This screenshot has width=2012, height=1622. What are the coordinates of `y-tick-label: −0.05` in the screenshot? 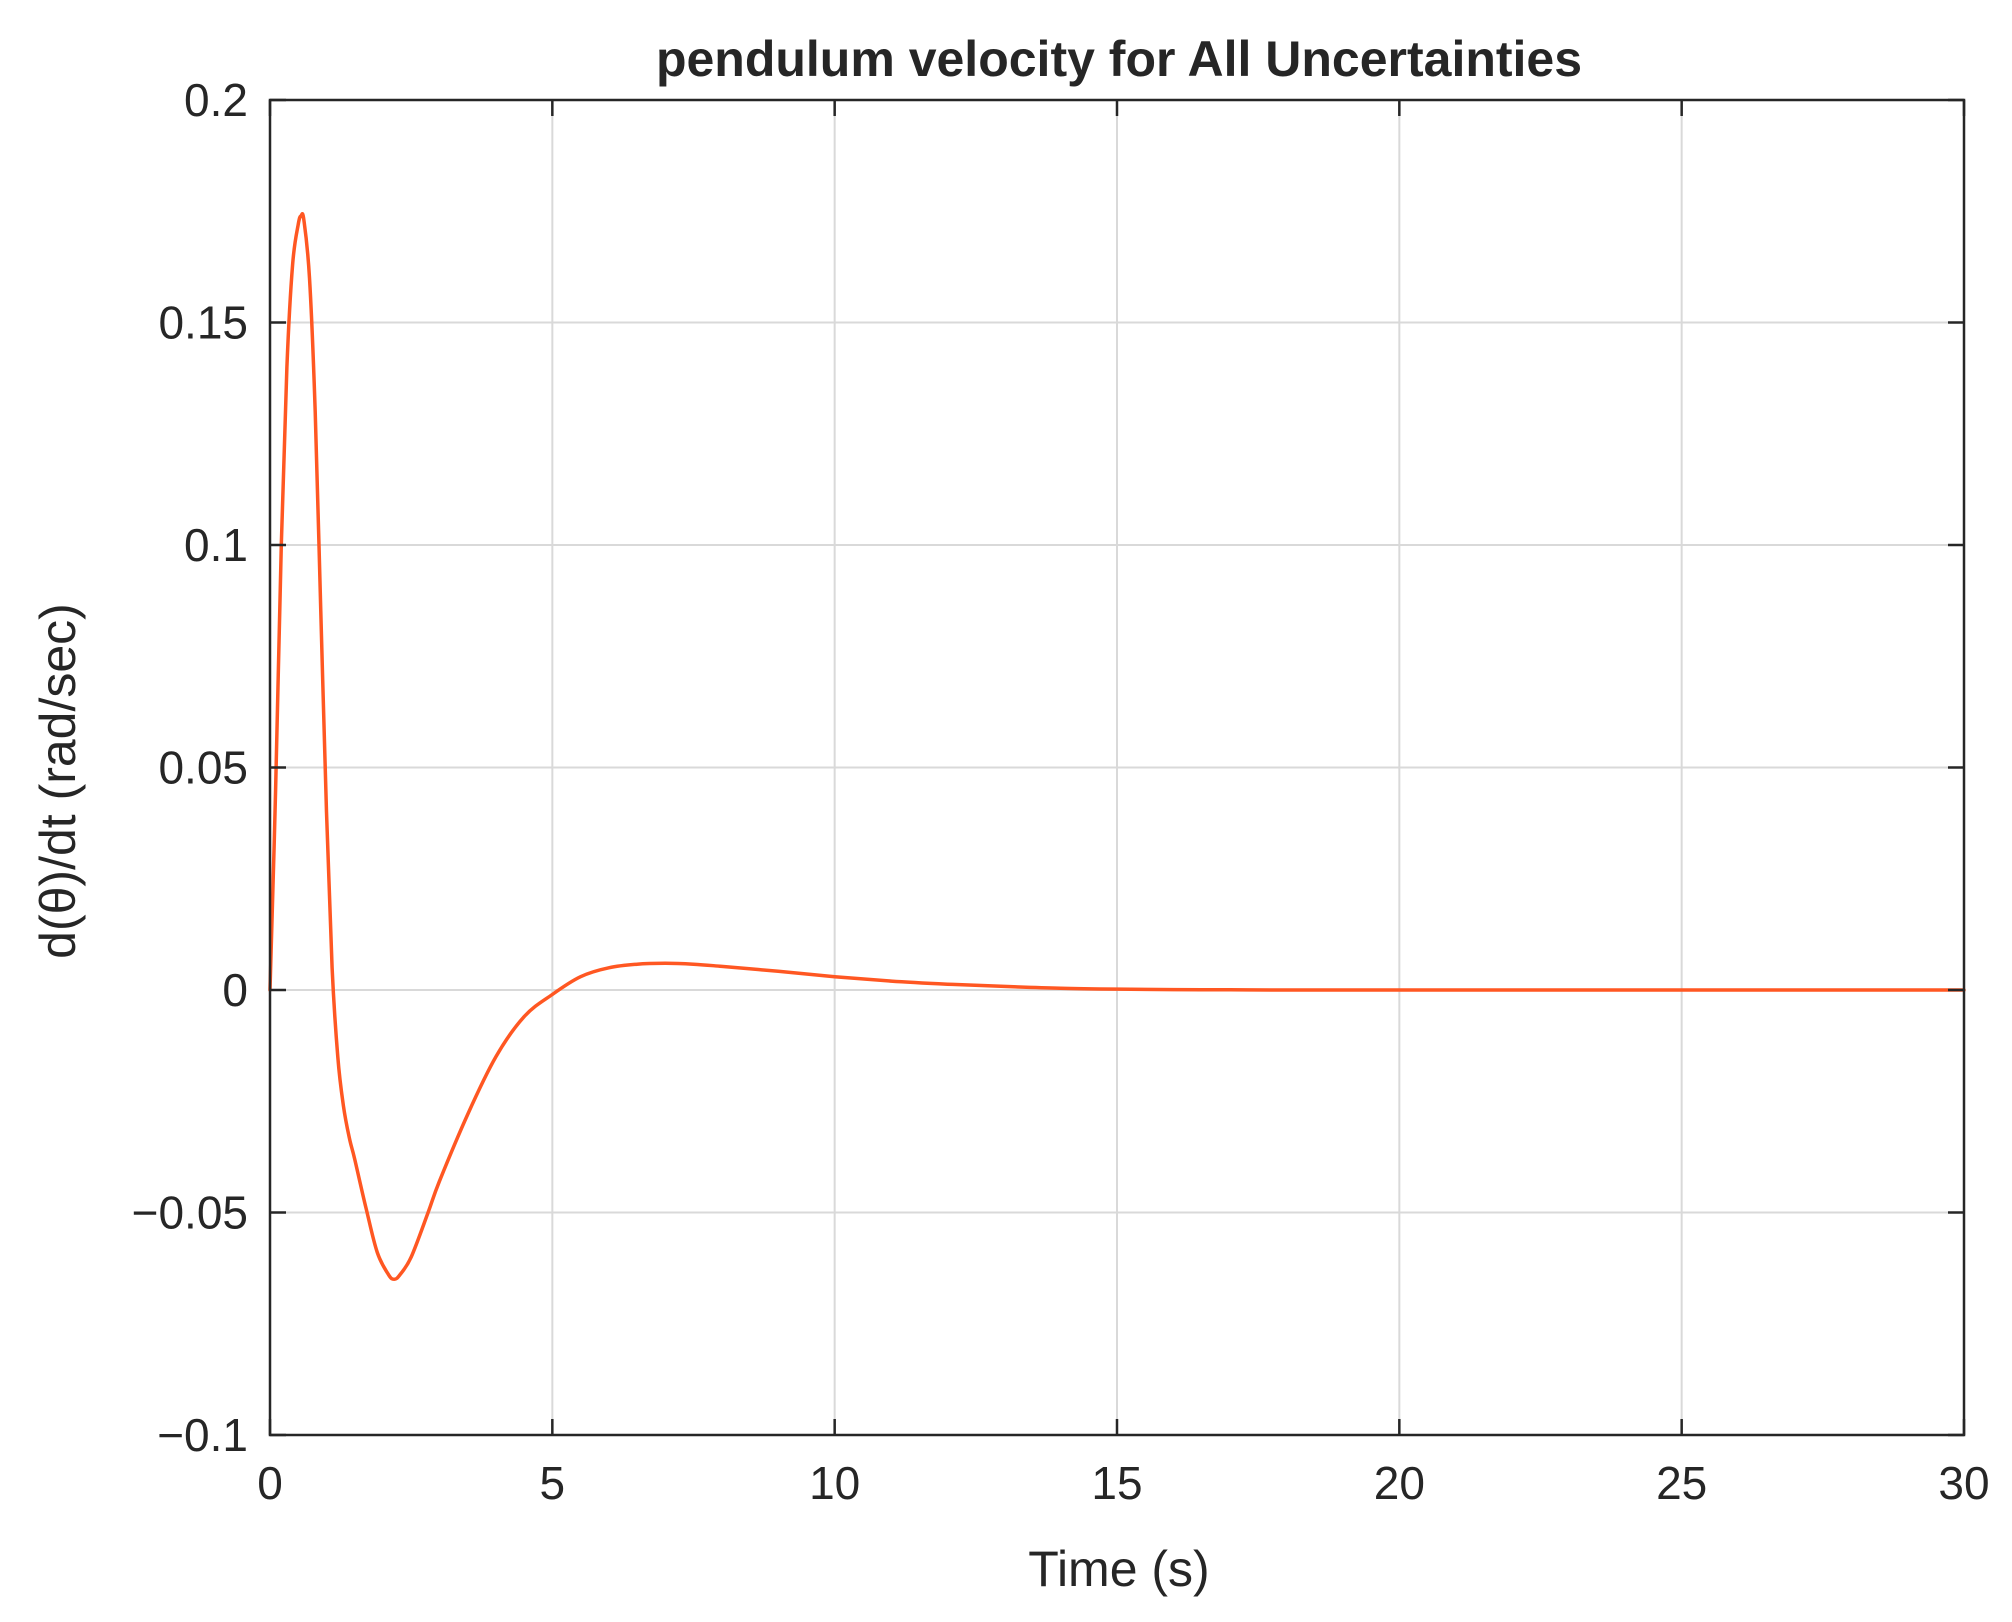 It's located at (190, 1213).